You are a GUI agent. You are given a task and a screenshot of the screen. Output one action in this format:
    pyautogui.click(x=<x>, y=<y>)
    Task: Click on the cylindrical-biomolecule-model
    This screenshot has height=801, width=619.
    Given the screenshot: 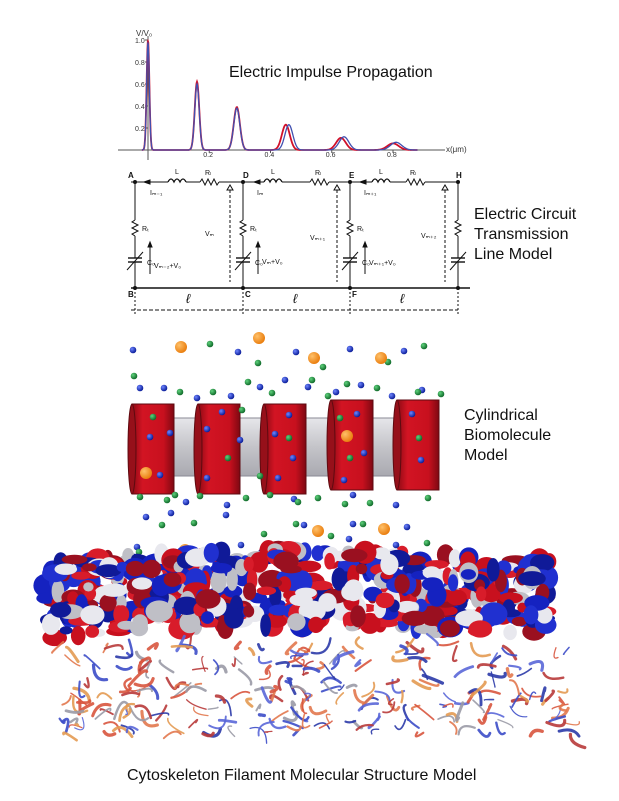 What is the action you would take?
    pyautogui.click(x=286, y=446)
    